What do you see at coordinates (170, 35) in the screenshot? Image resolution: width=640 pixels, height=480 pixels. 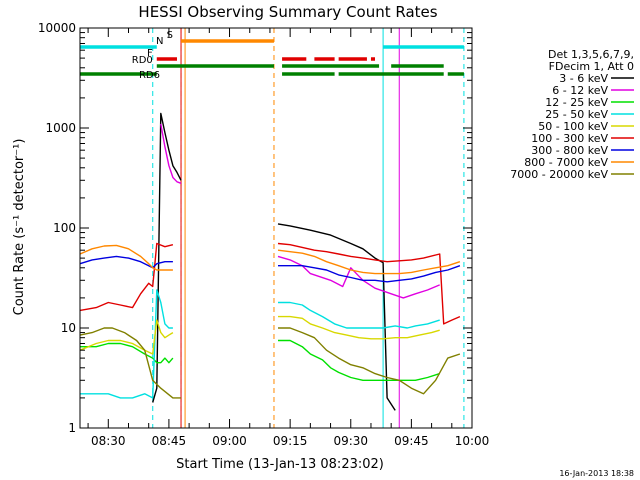 I see `flag-label: S` at bounding box center [170, 35].